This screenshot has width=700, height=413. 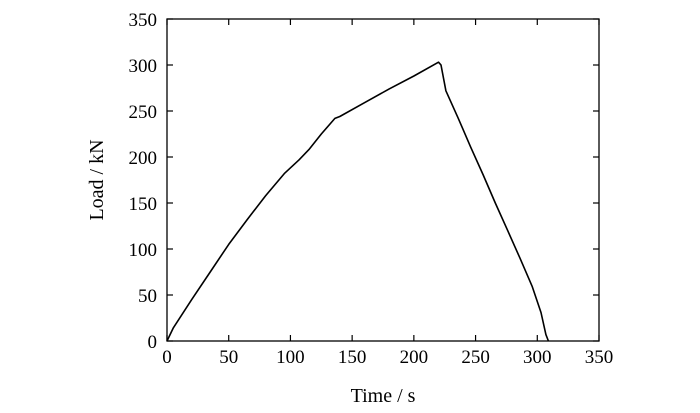 What do you see at coordinates (143, 250) in the screenshot?
I see `y-tick-label: 100` at bounding box center [143, 250].